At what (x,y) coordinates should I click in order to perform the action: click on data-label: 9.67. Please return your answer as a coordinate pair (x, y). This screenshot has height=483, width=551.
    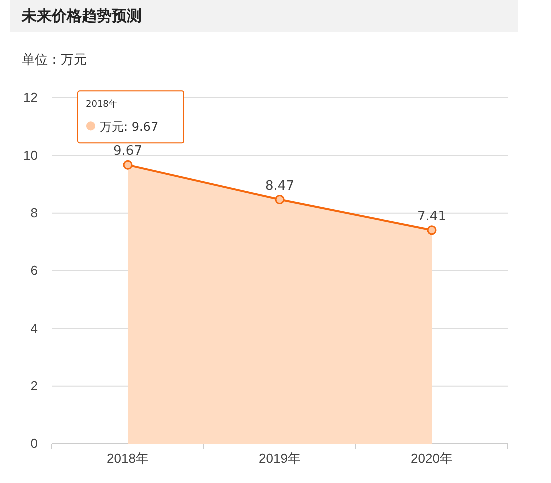
    Looking at the image, I should click on (128, 152).